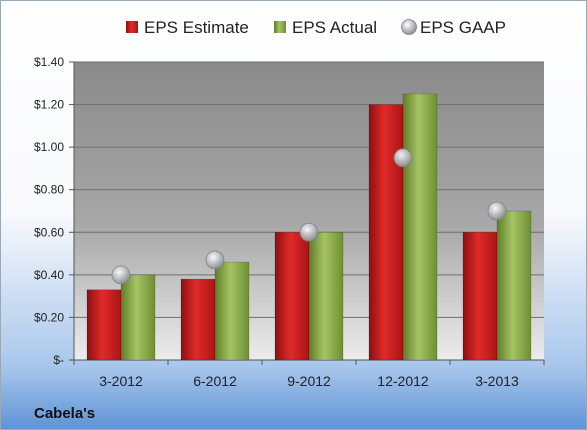  What do you see at coordinates (49, 275) in the screenshot?
I see `y-tick-label: $0.40` at bounding box center [49, 275].